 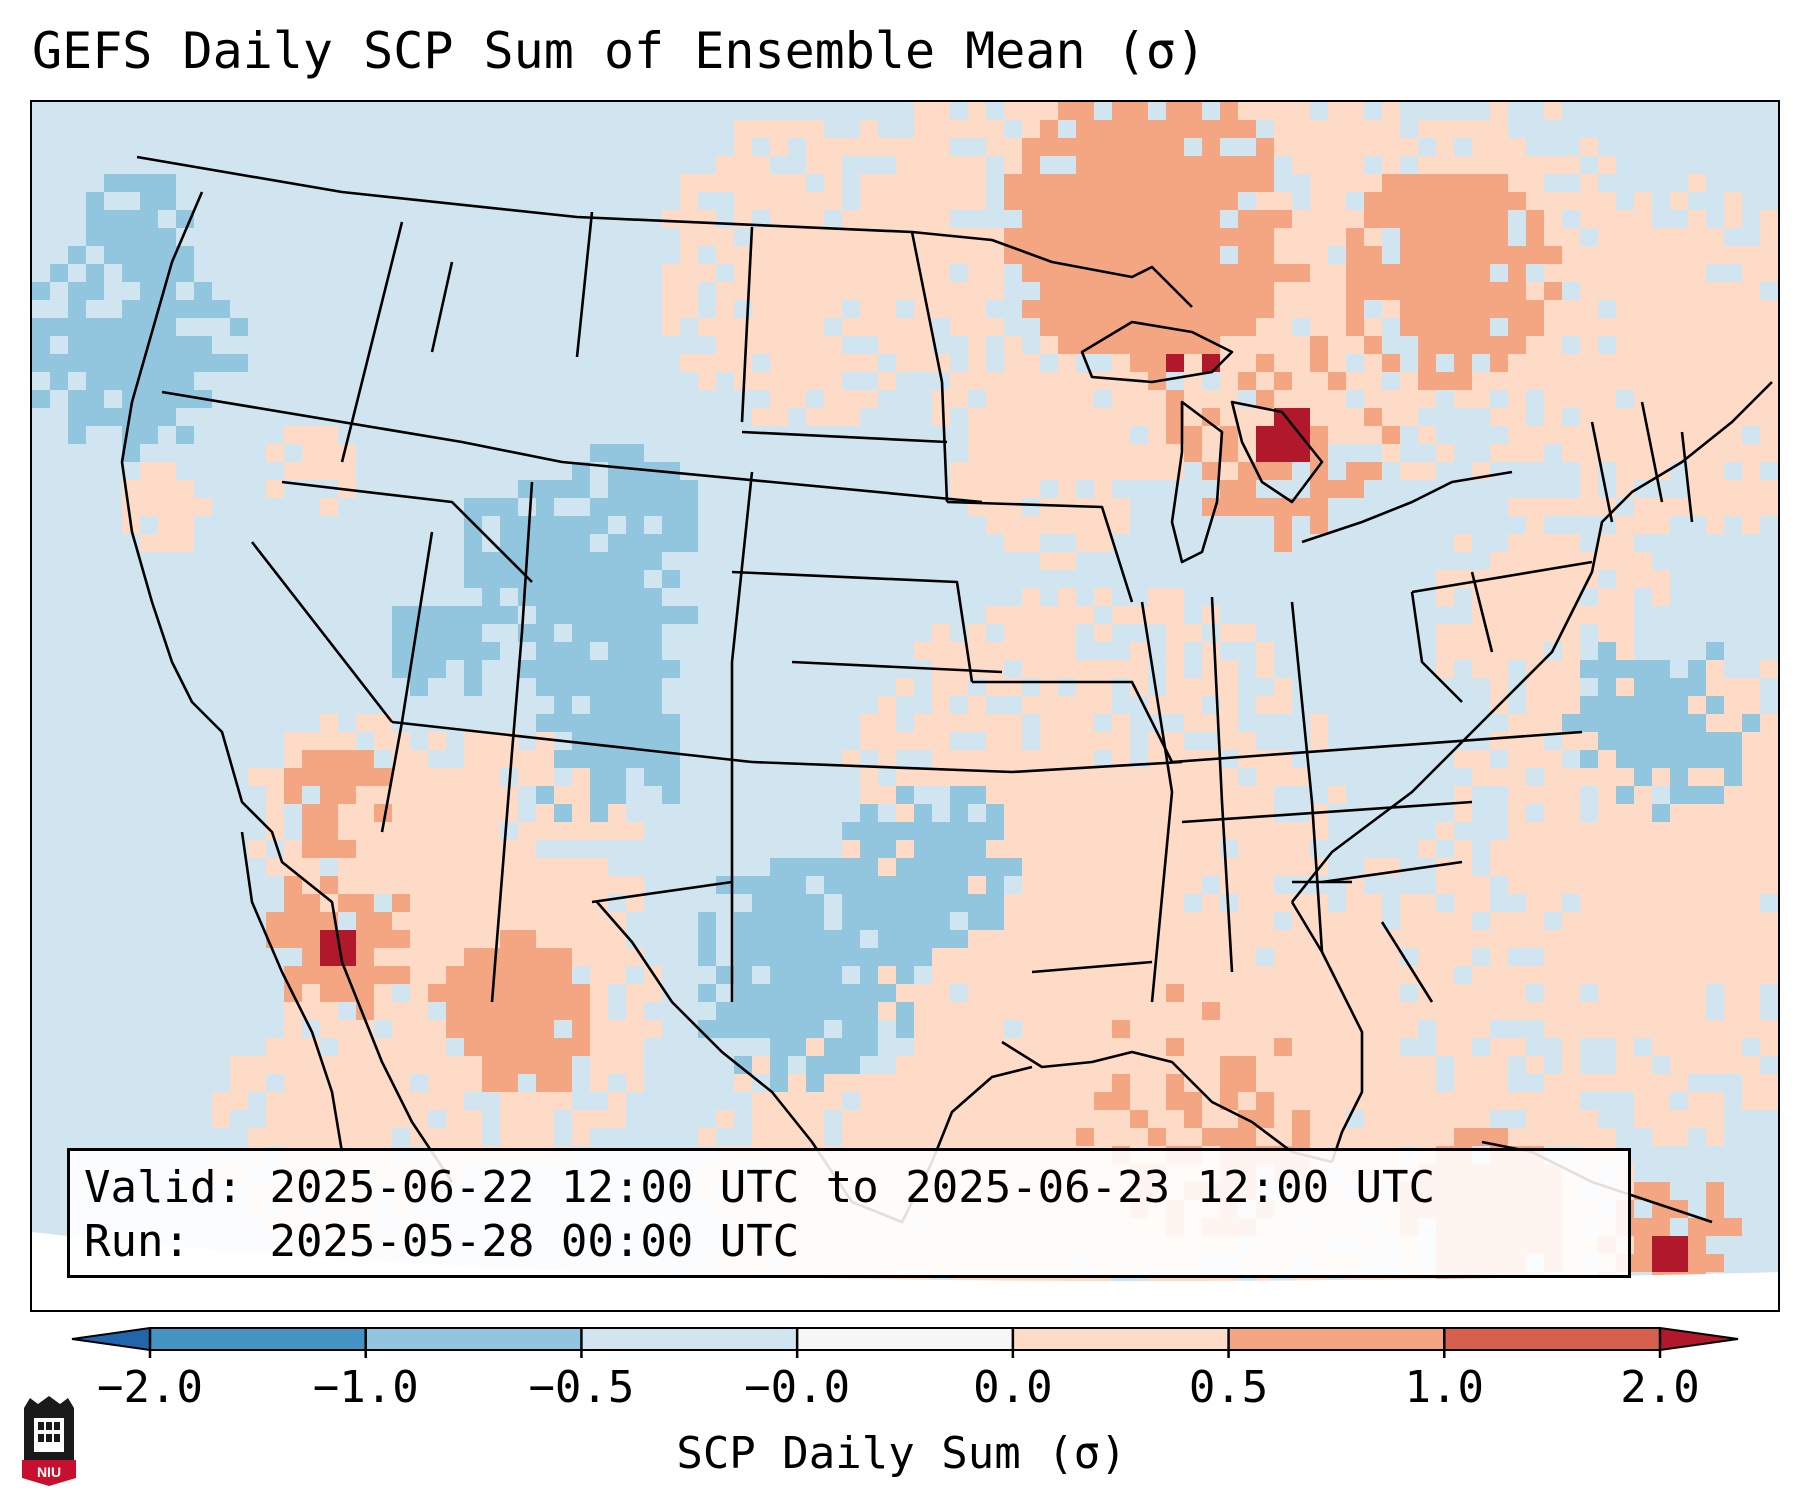 I want to click on niu-logo-icon: NIU, so click(x=49, y=1441).